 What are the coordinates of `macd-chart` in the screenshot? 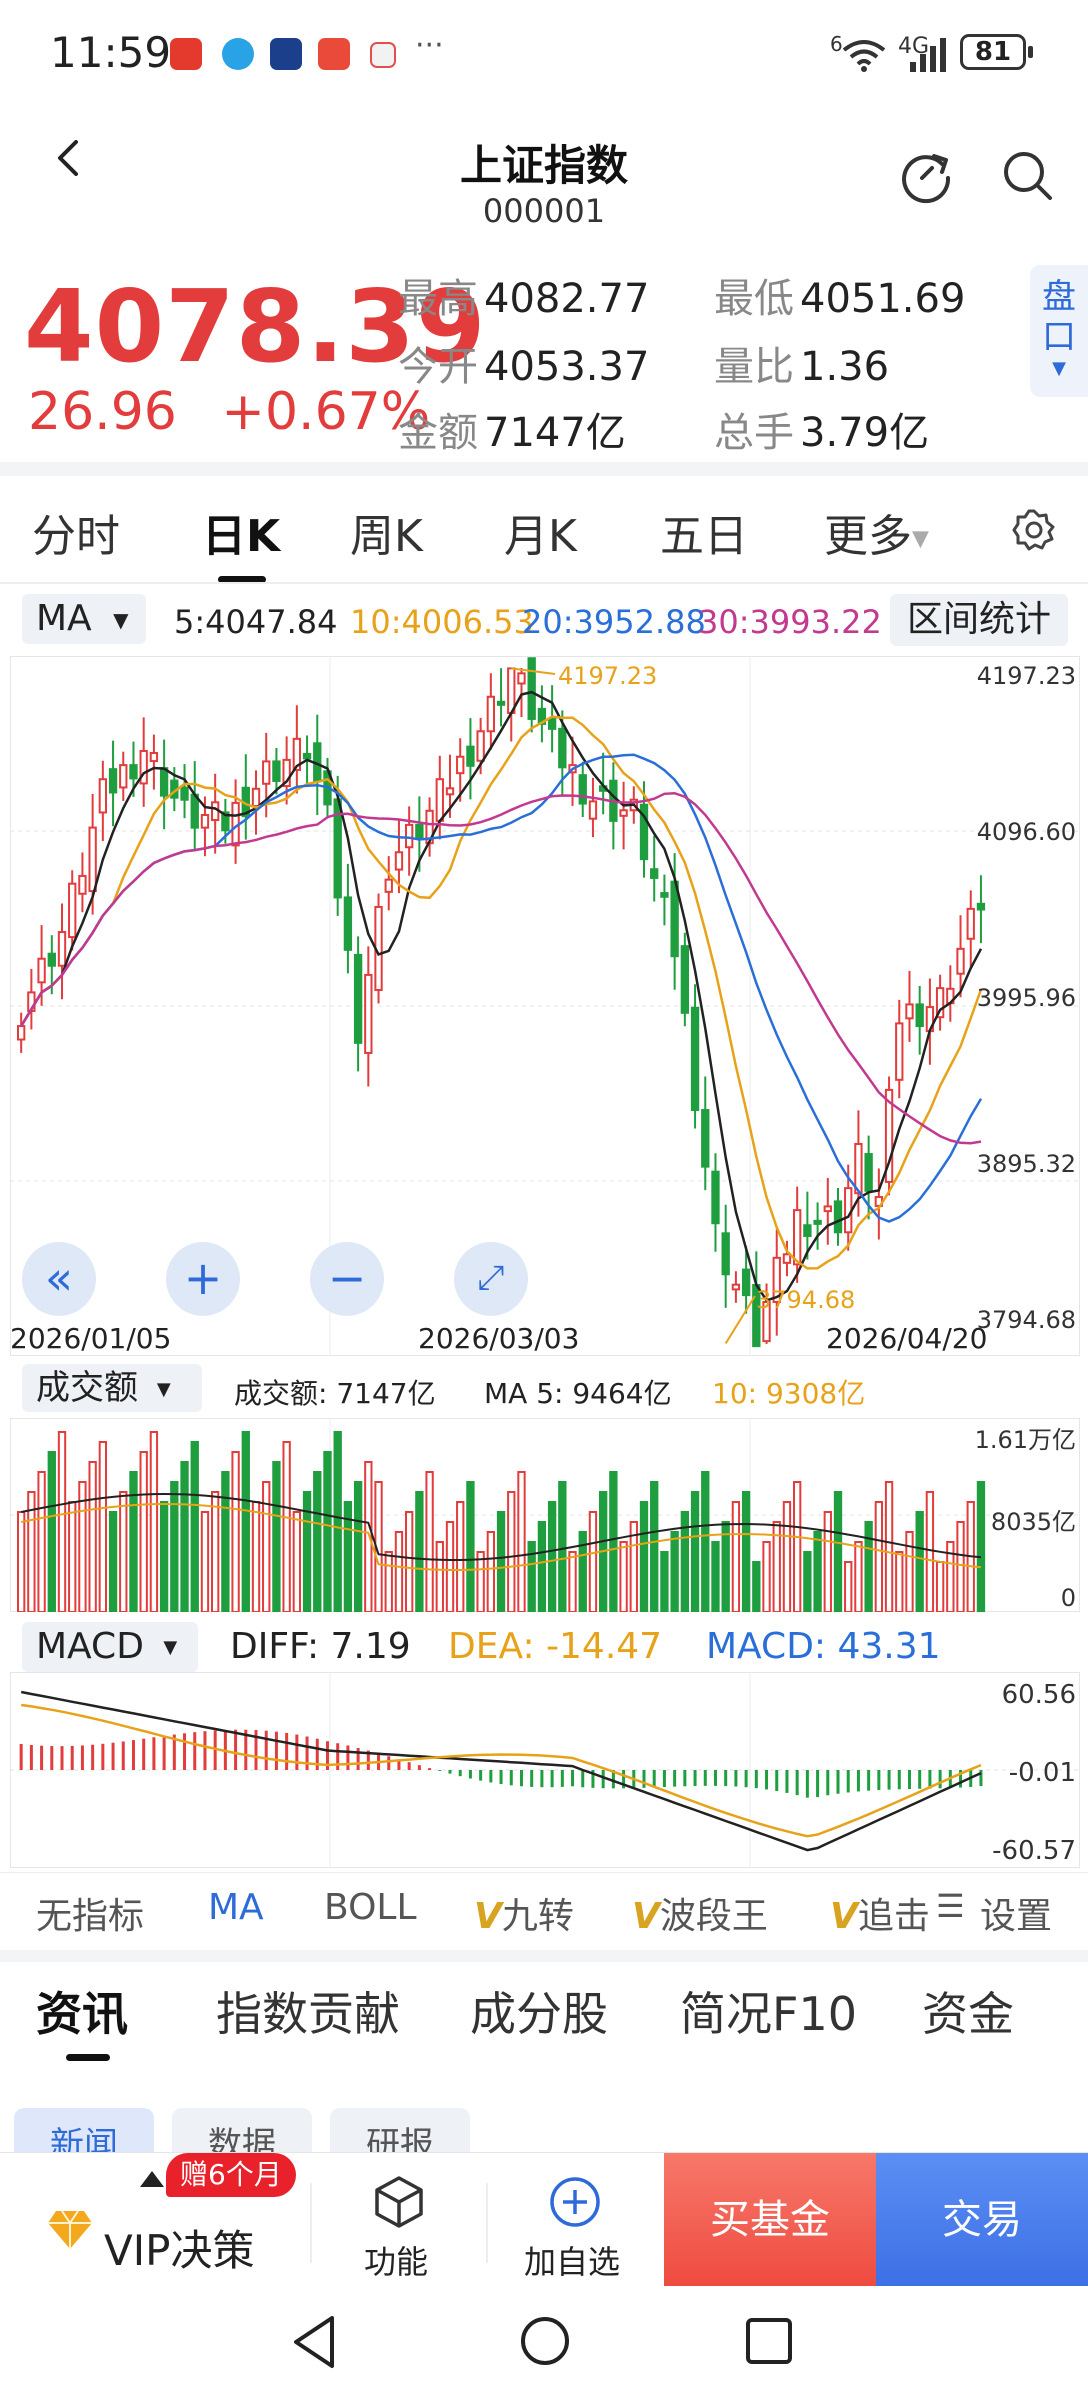 It's located at (545, 1770).